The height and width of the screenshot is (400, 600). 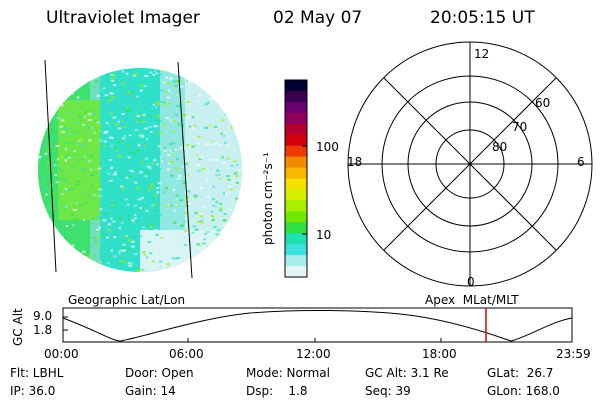 What do you see at coordinates (159, 373) in the screenshot?
I see `status-door: Door: Open` at bounding box center [159, 373].